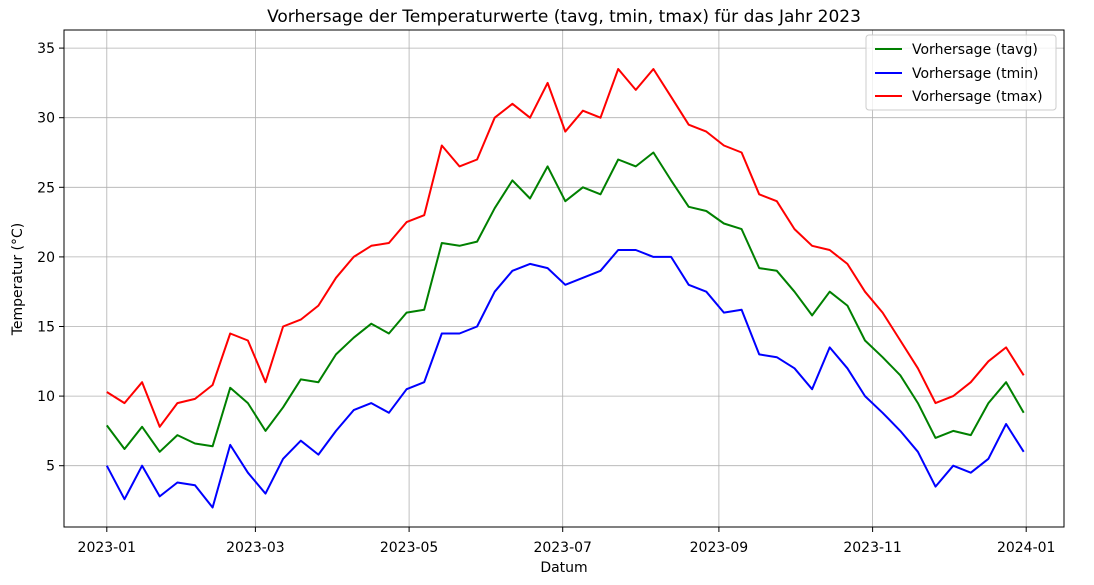 The width and height of the screenshot is (1094, 585). I want to click on legend-box, so click(961, 72).